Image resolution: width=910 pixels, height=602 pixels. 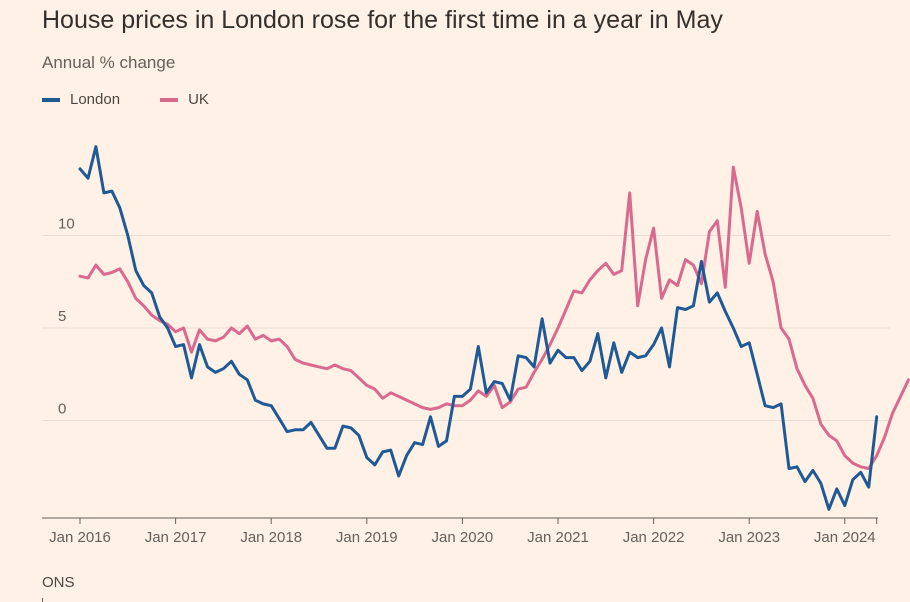 What do you see at coordinates (749, 537) in the screenshot?
I see `x-tick-label-7: Jan 2023` at bounding box center [749, 537].